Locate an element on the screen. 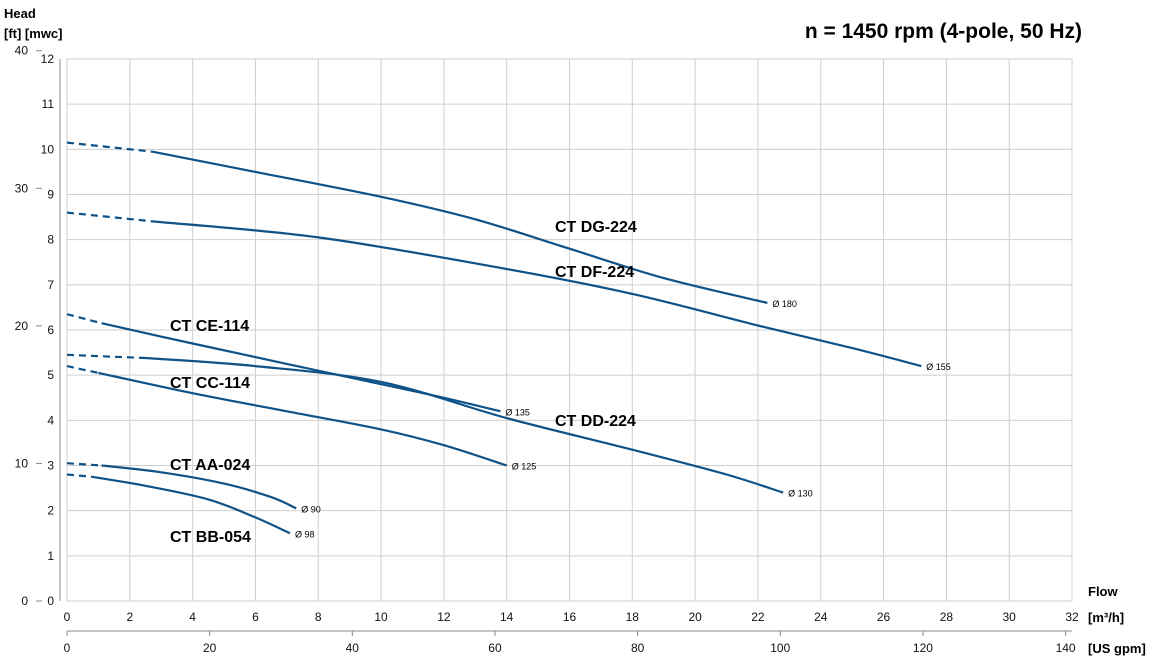  y-axis-units: [ft] [mwc] is located at coordinates (33, 33).